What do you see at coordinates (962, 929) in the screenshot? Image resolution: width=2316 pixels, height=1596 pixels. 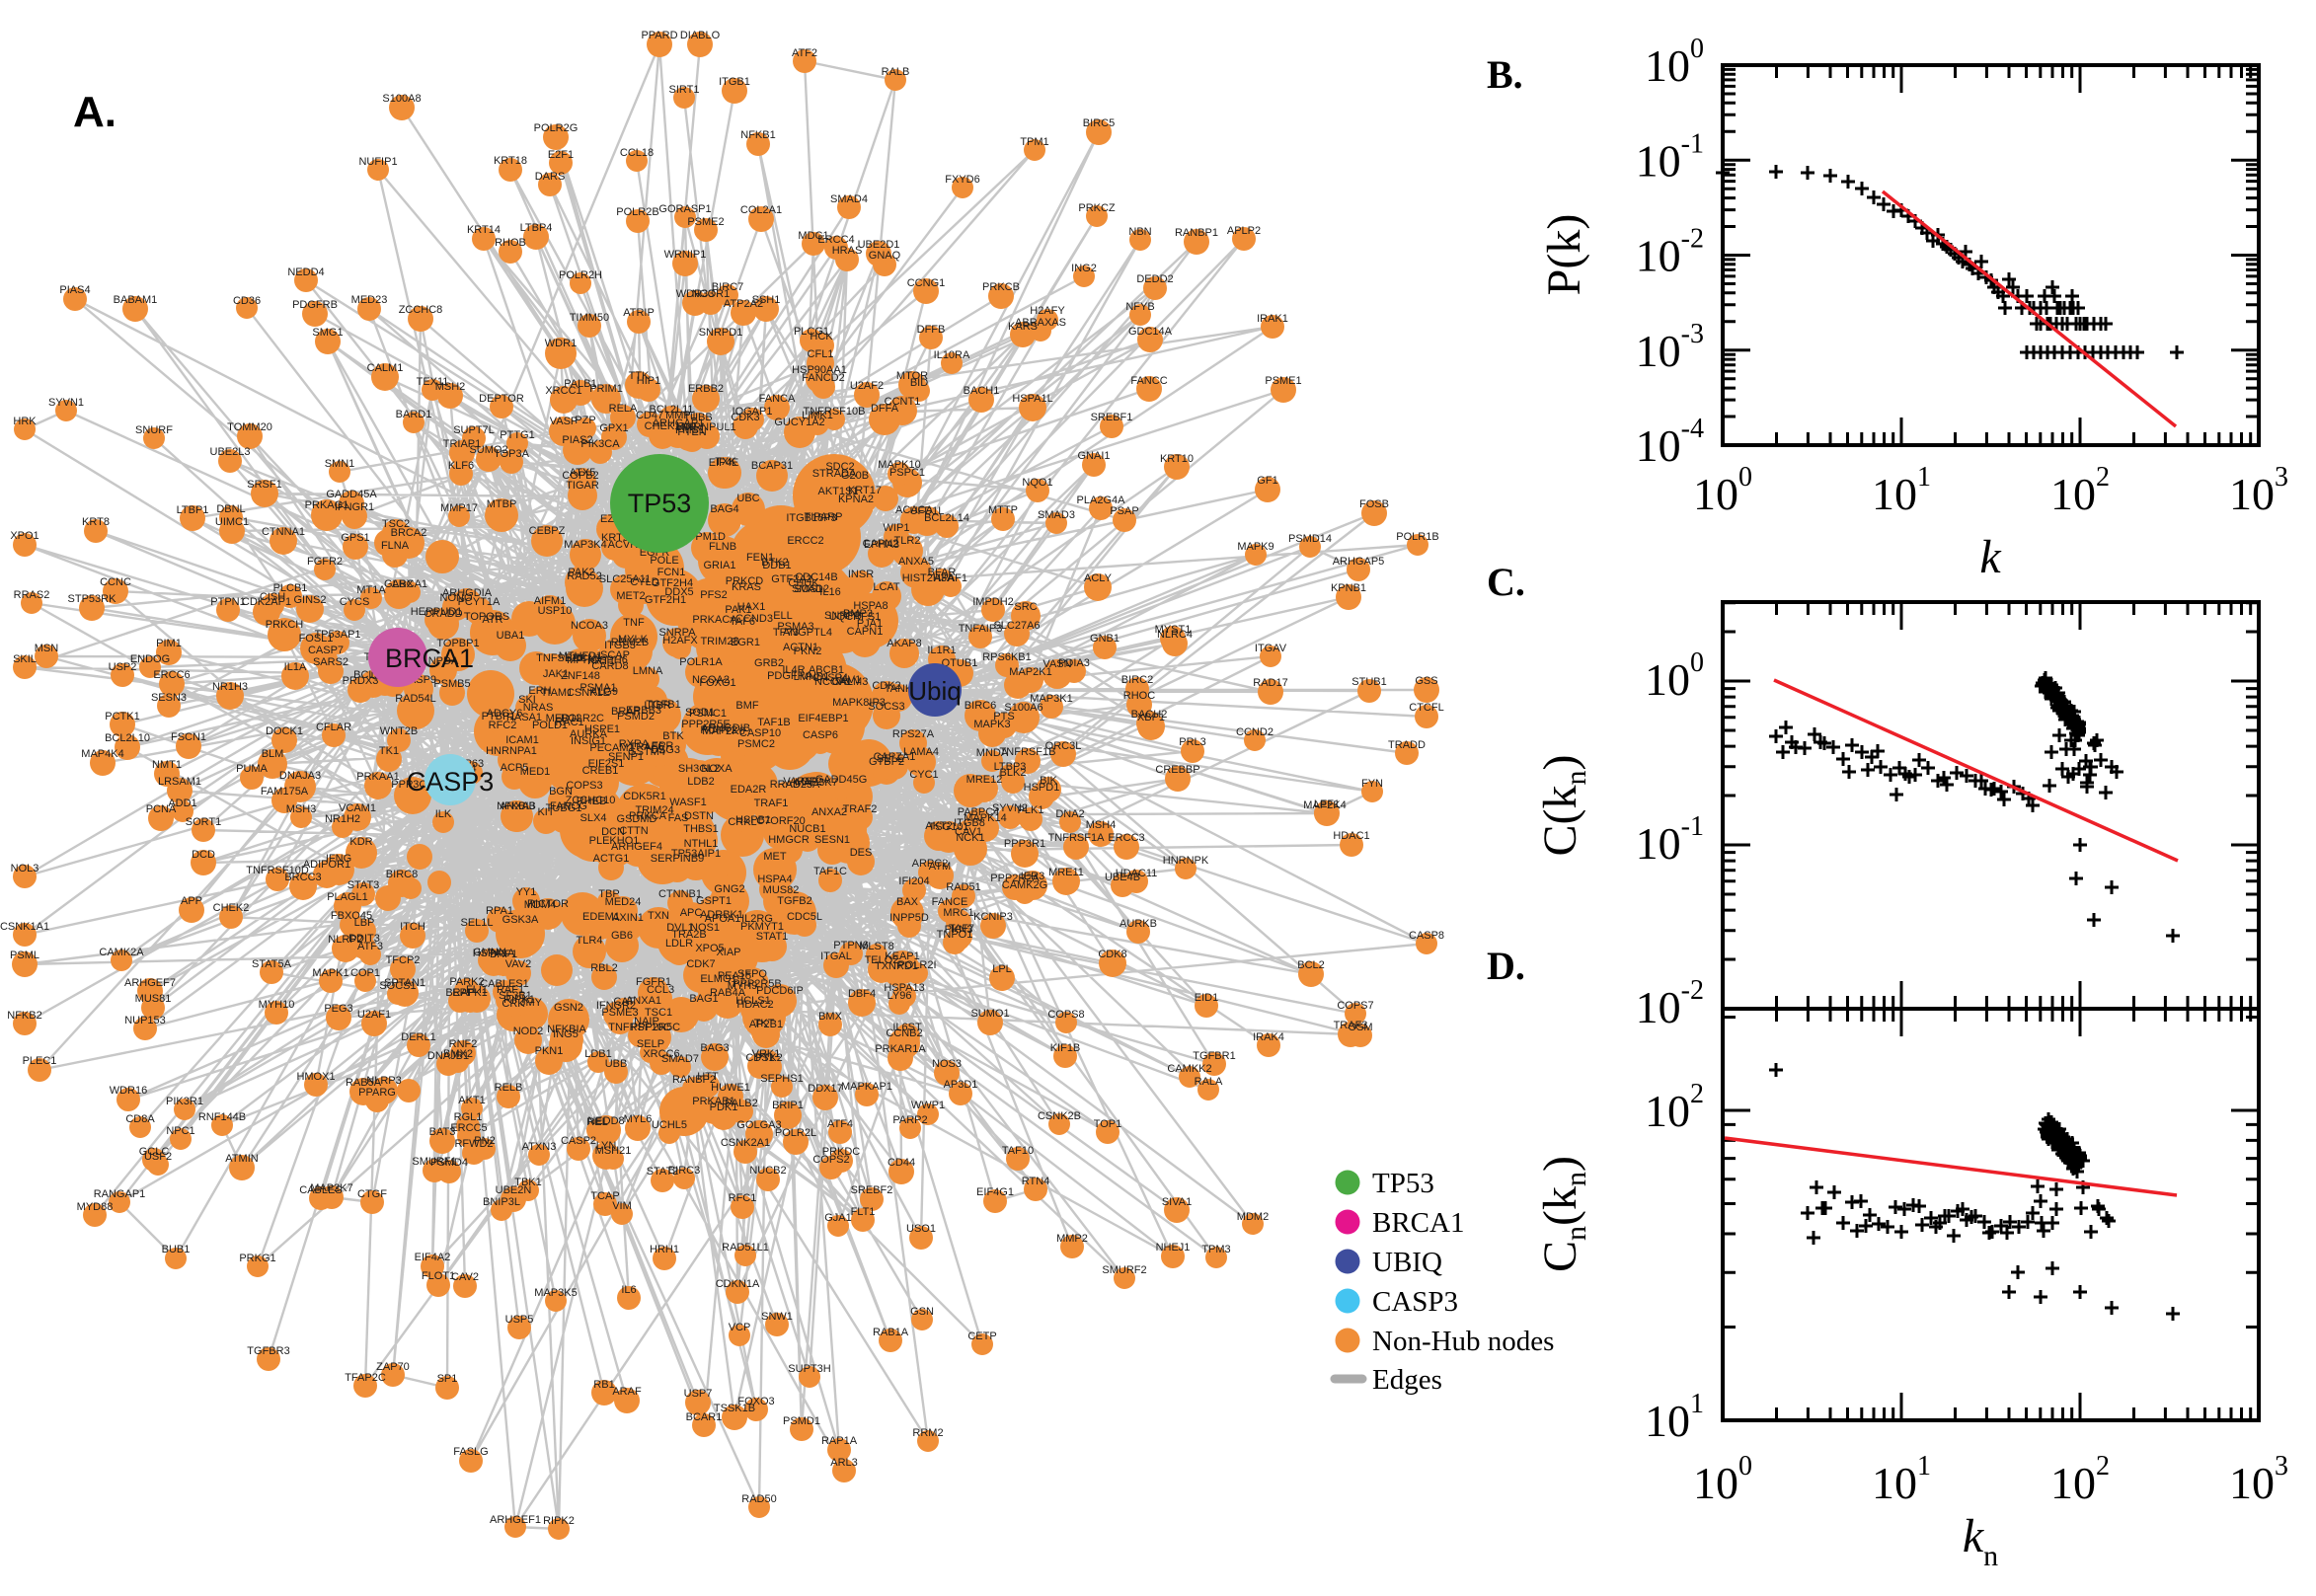 I see `svg-text: TAF7` at bounding box center [962, 929].